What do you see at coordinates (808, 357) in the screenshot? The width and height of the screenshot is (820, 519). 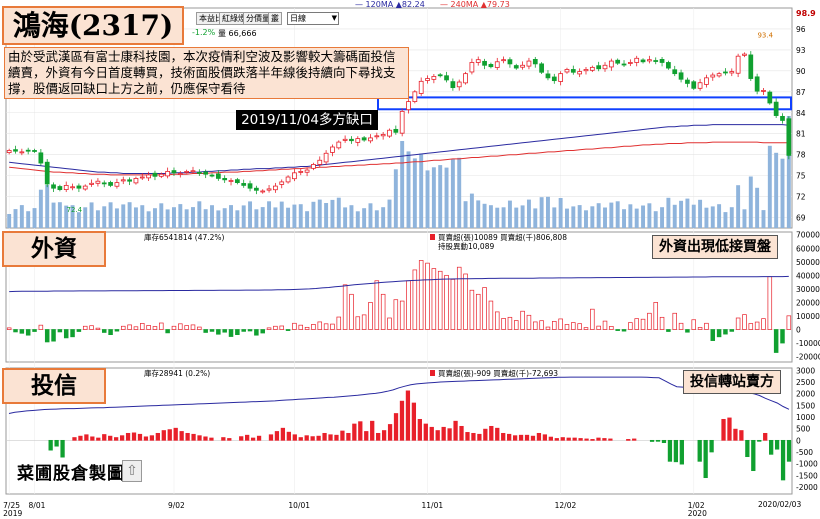 I see `foreign-tick-label: -20000` at bounding box center [808, 357].